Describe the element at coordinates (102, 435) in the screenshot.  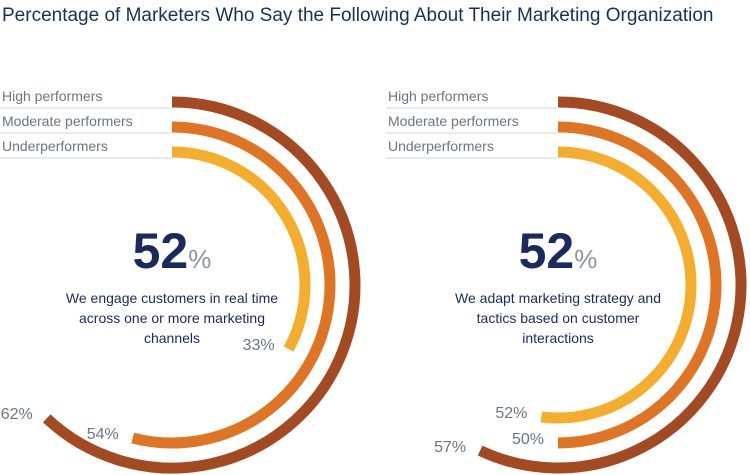
I see `value-label: 54%` at that location.